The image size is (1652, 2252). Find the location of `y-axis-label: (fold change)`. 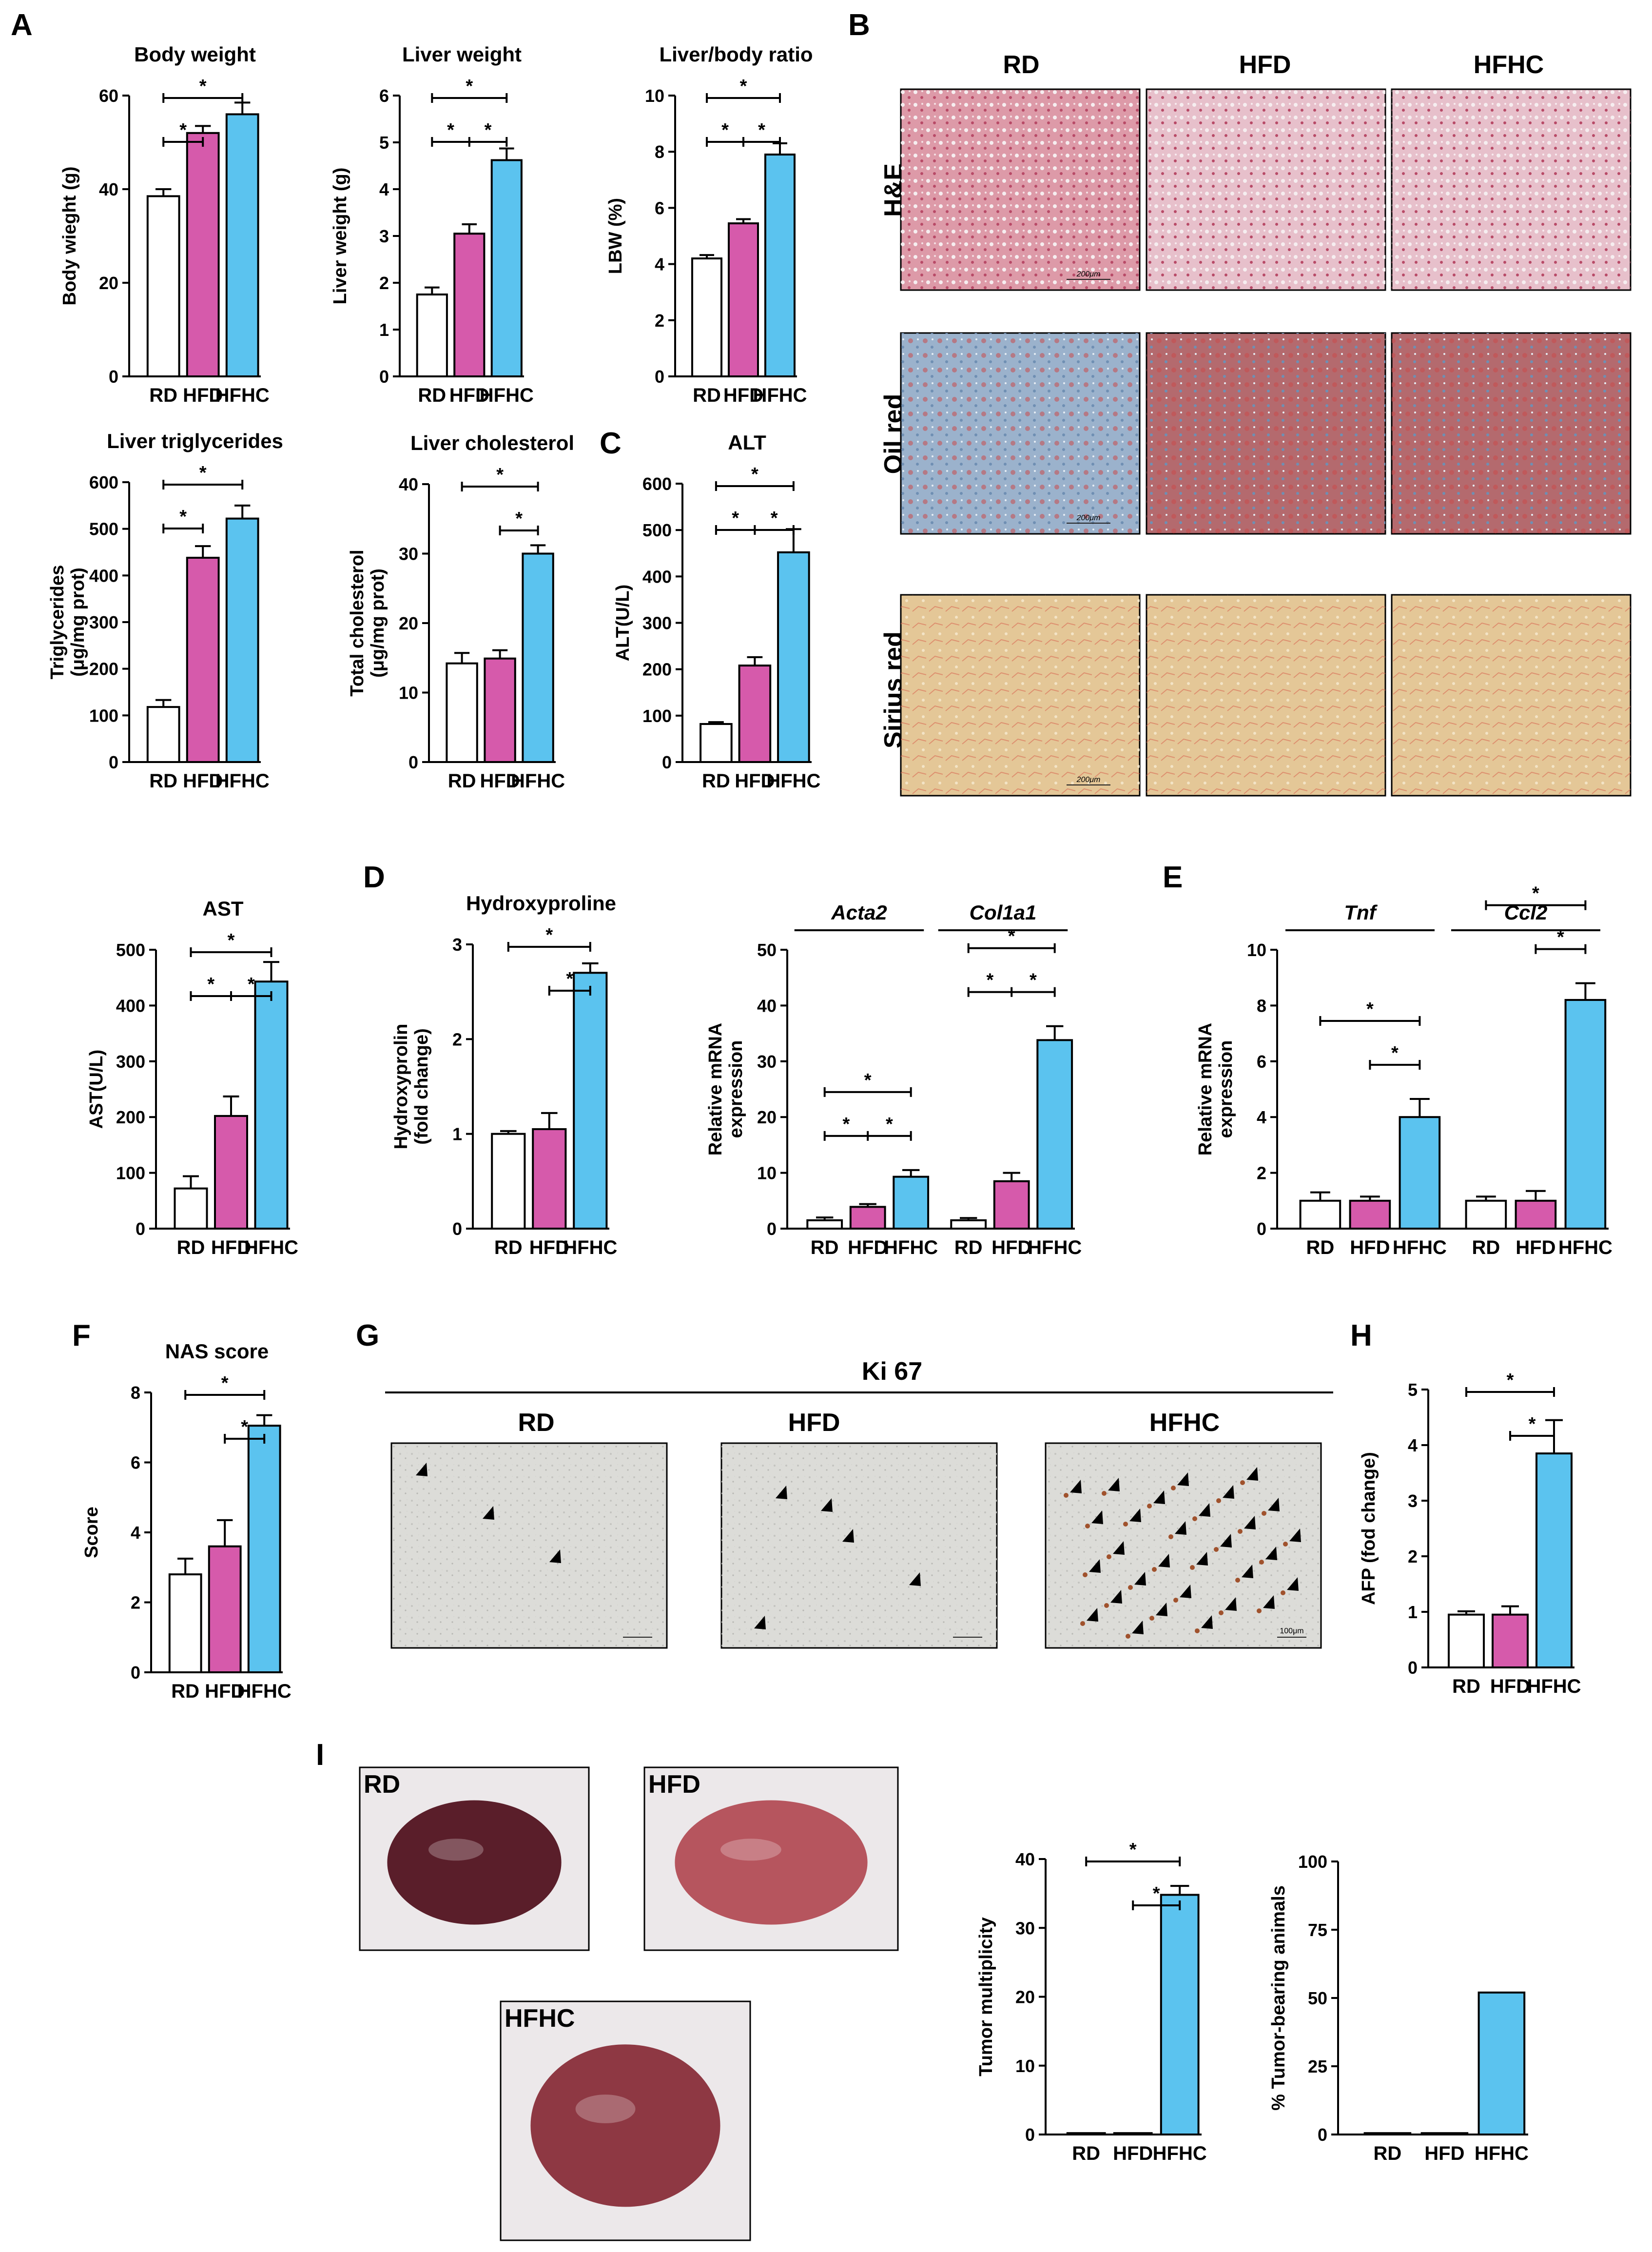

y-axis-label: (fold change) is located at coordinates (422, 1086).